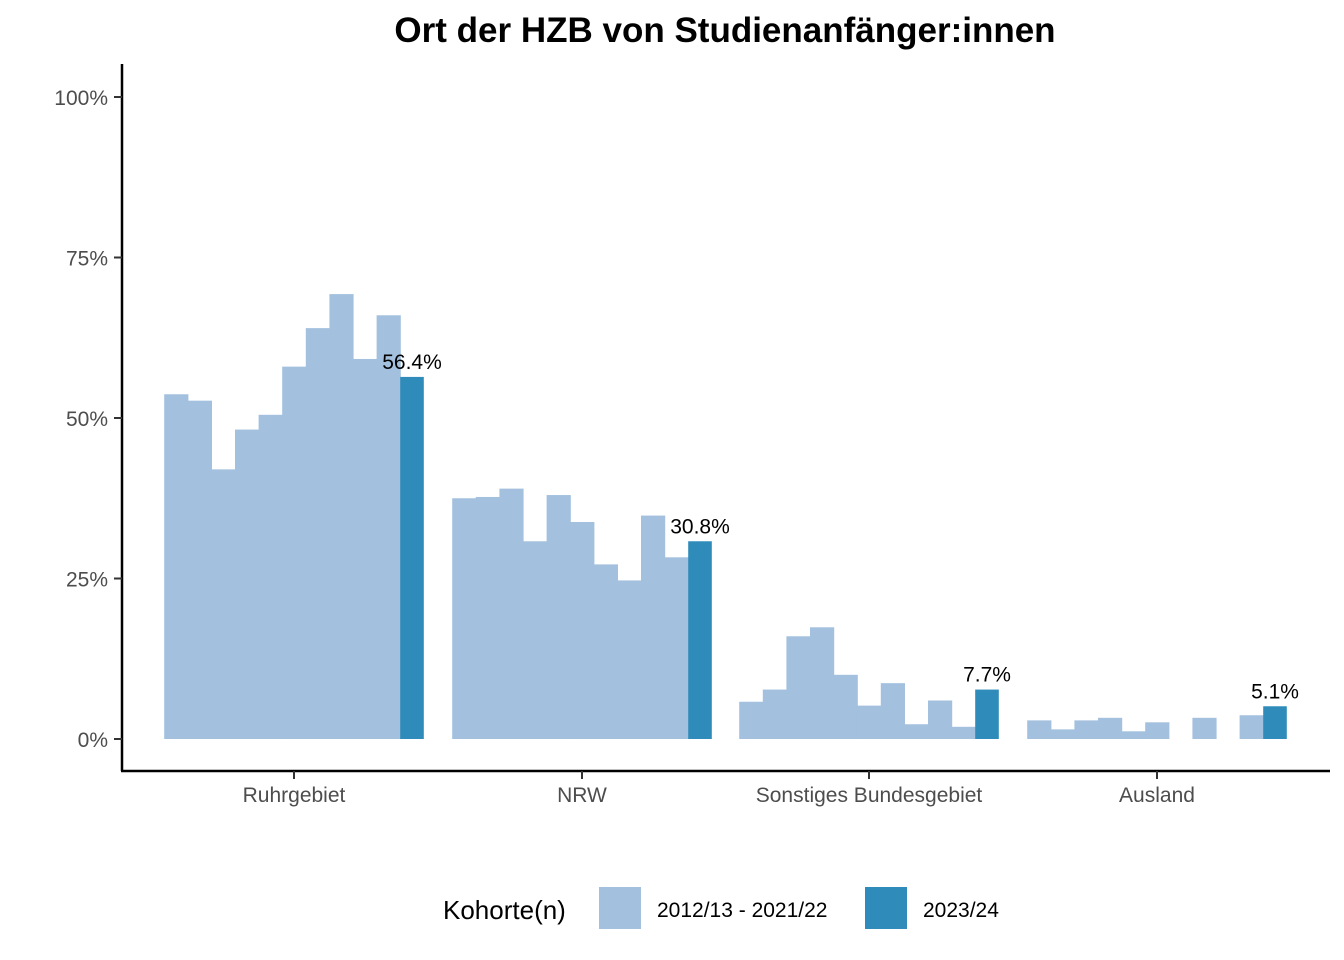  Describe the element at coordinates (504, 910) in the screenshot. I see `legend-title: Kohorte(n)` at that location.